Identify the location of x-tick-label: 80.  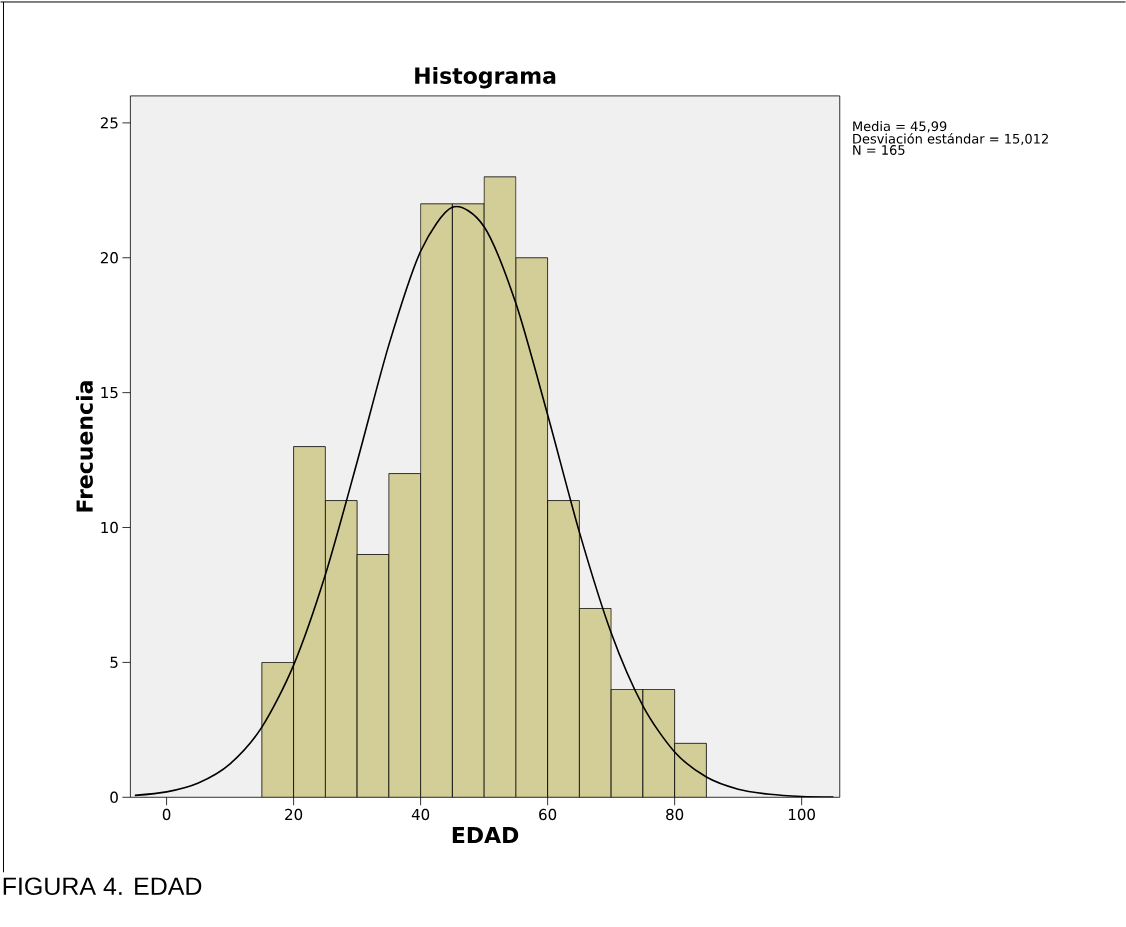
(675, 814).